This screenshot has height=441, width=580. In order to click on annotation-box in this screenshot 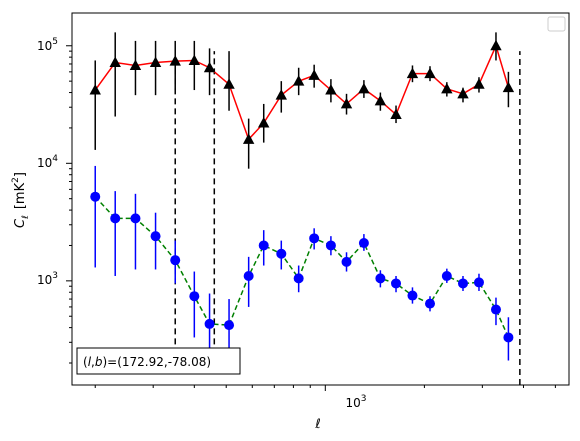, I will do `click(158, 361)`.